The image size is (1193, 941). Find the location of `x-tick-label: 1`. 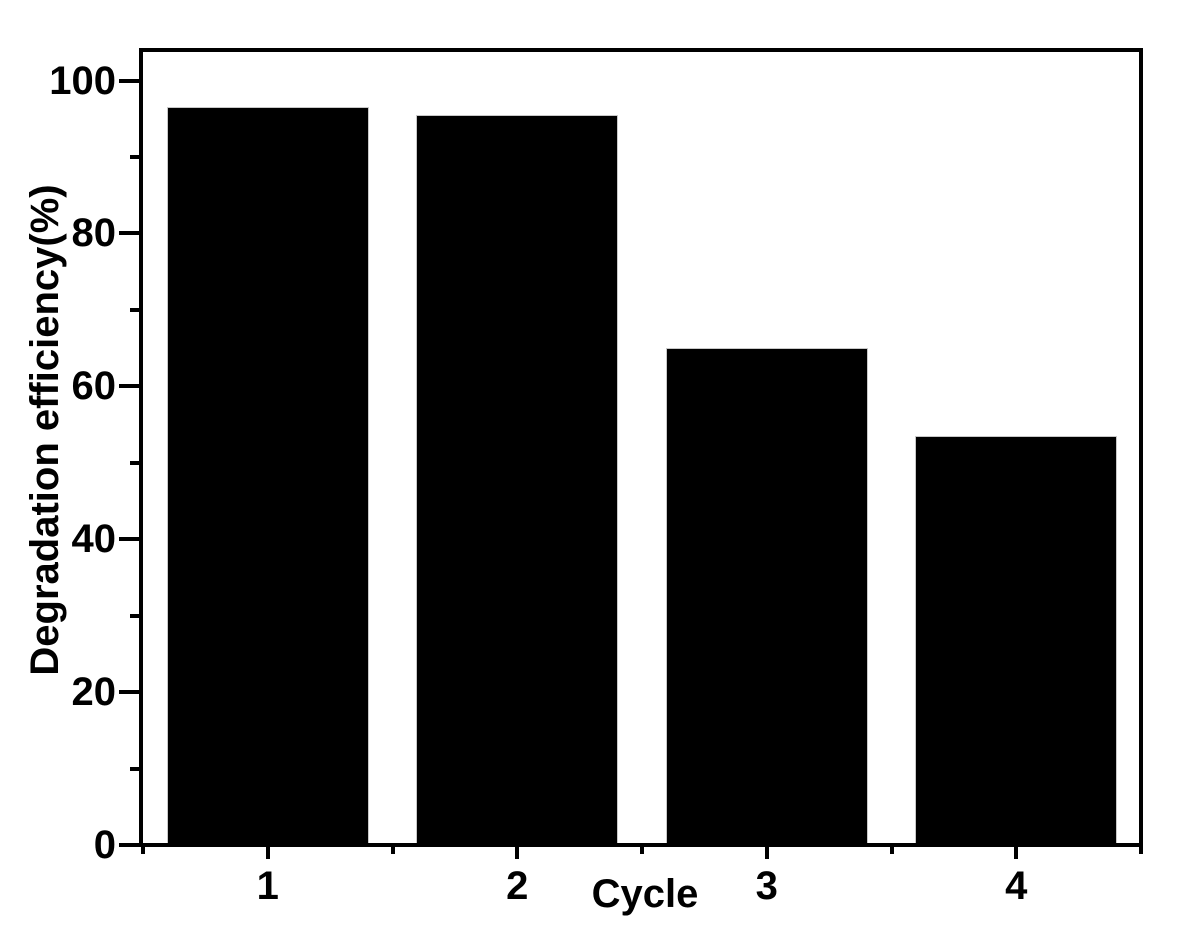

x-tick-label: 1 is located at coordinates (267, 886).